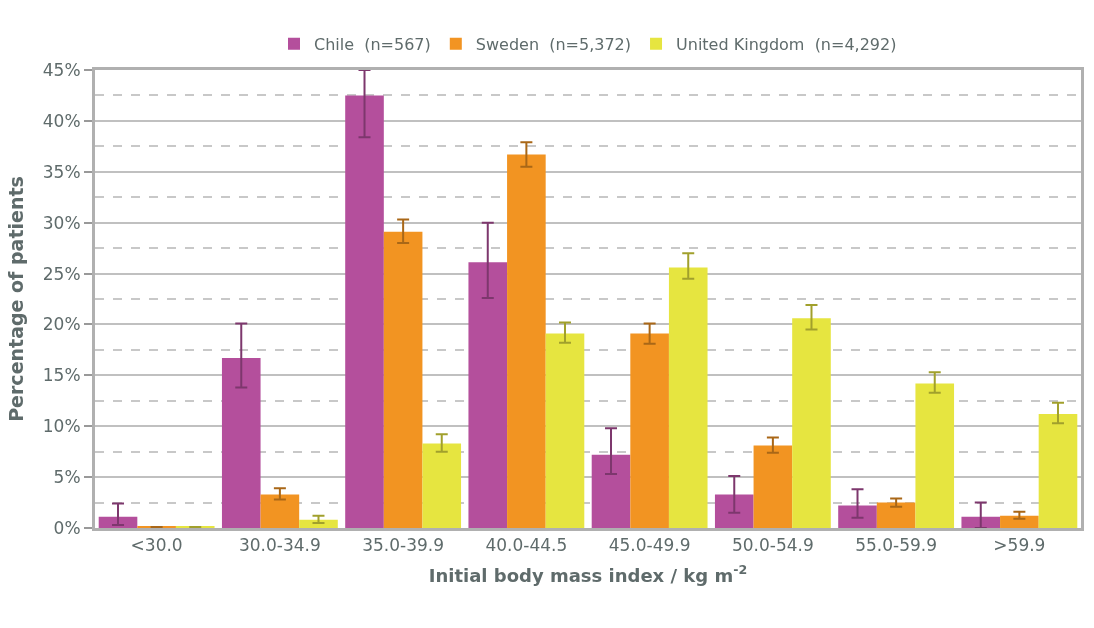 The image size is (1094, 628). I want to click on legend-label: Chile (n=567), so click(372, 44).